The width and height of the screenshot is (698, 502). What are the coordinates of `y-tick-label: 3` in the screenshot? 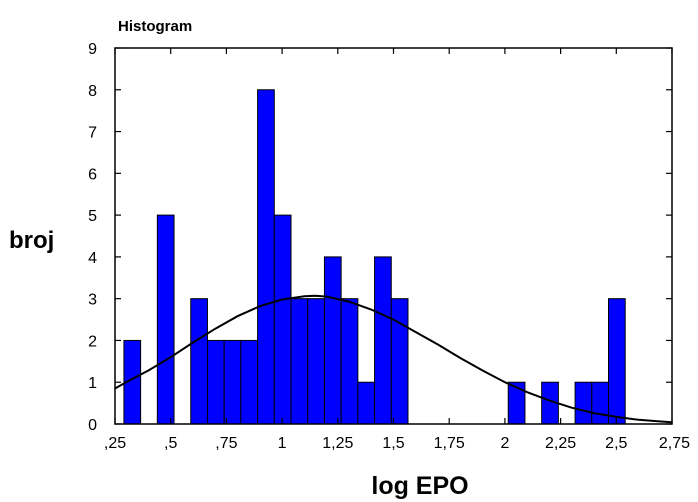 It's located at (92, 300).